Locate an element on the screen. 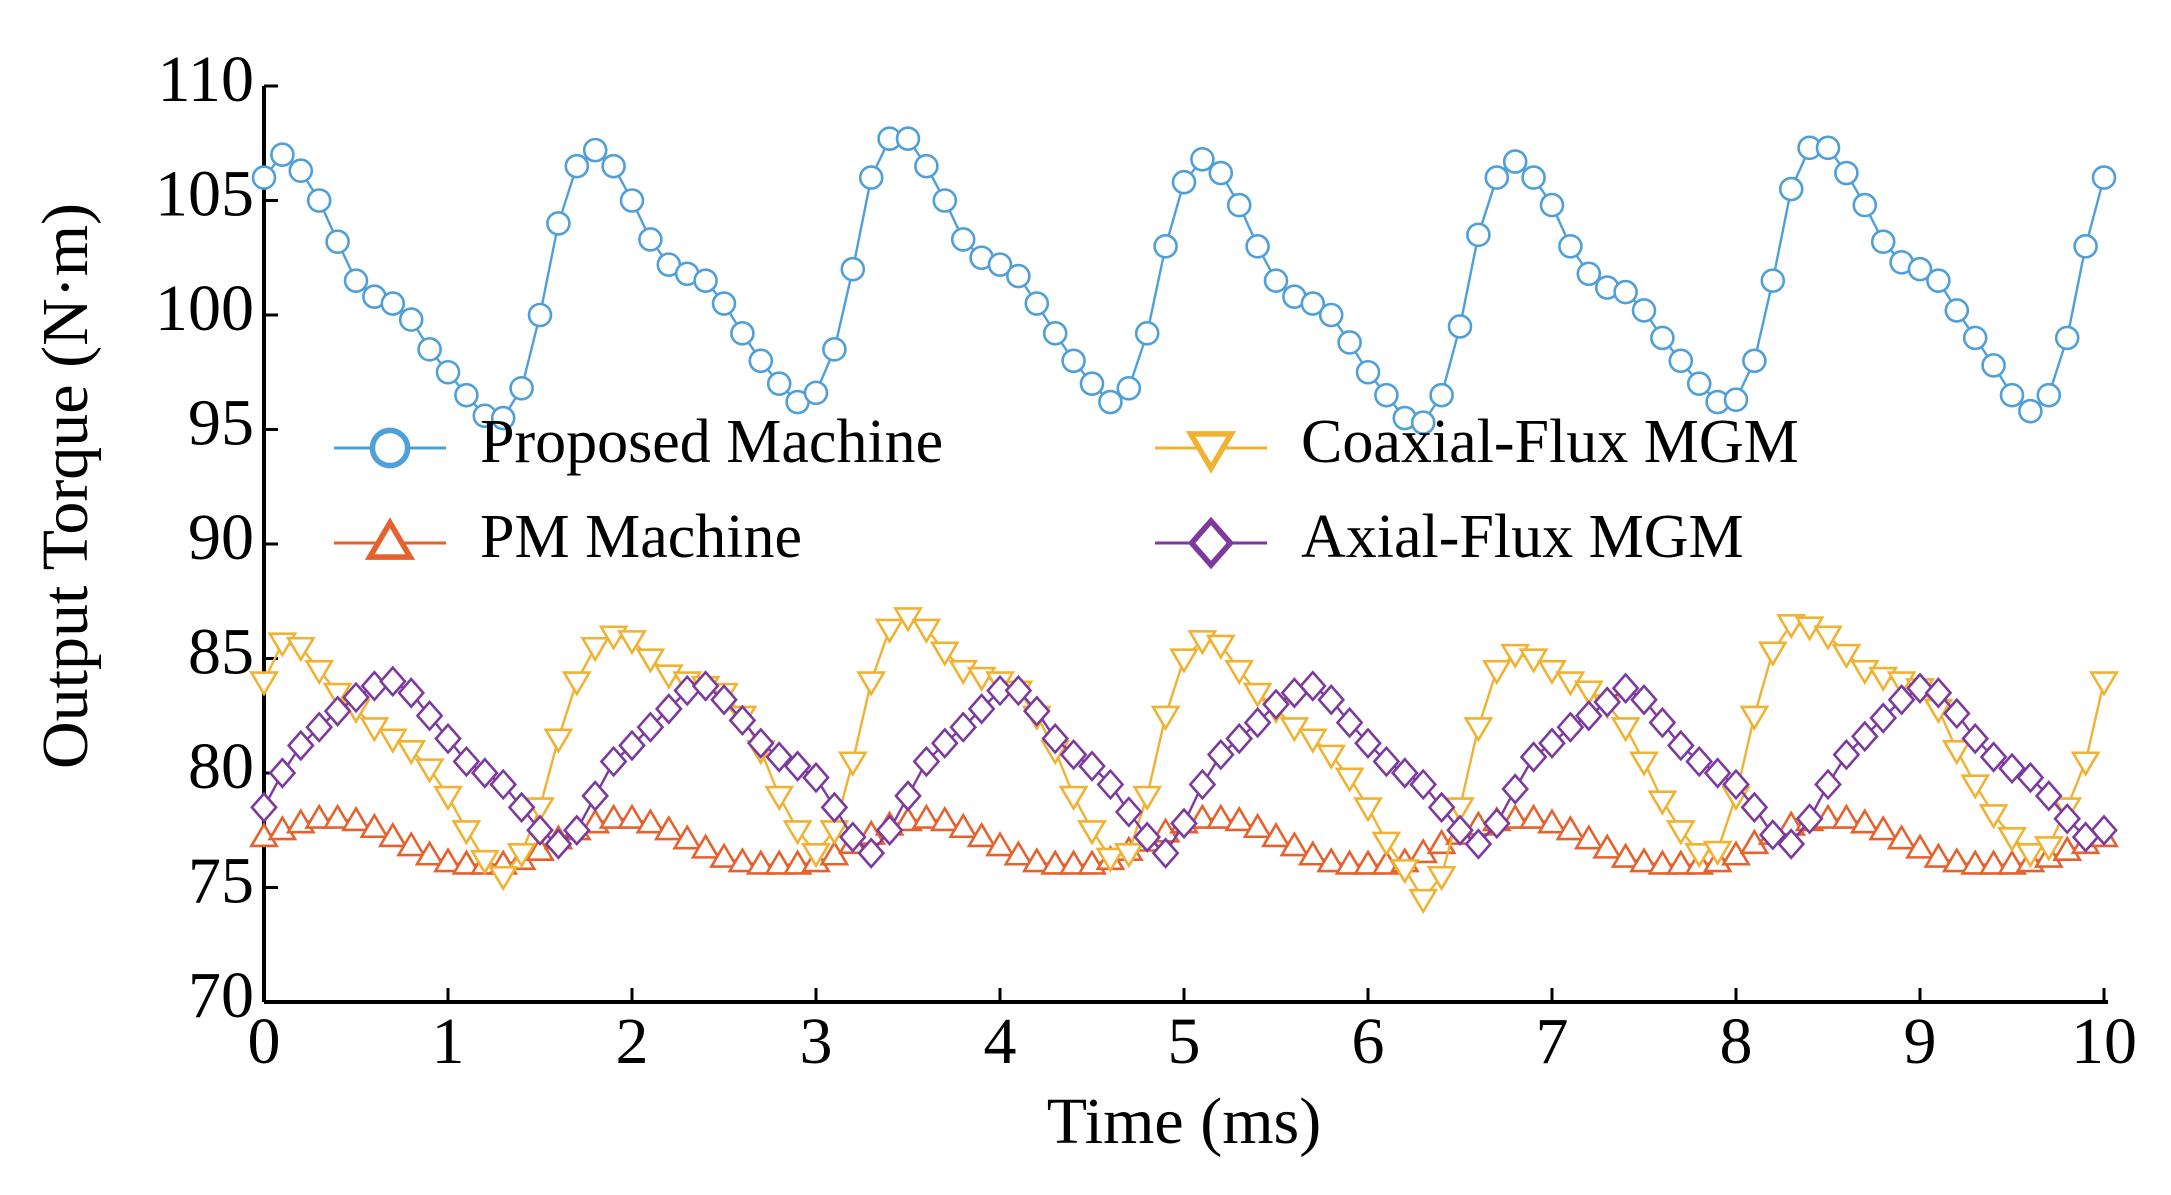  x-tick-label: 6 is located at coordinates (1368, 1041).